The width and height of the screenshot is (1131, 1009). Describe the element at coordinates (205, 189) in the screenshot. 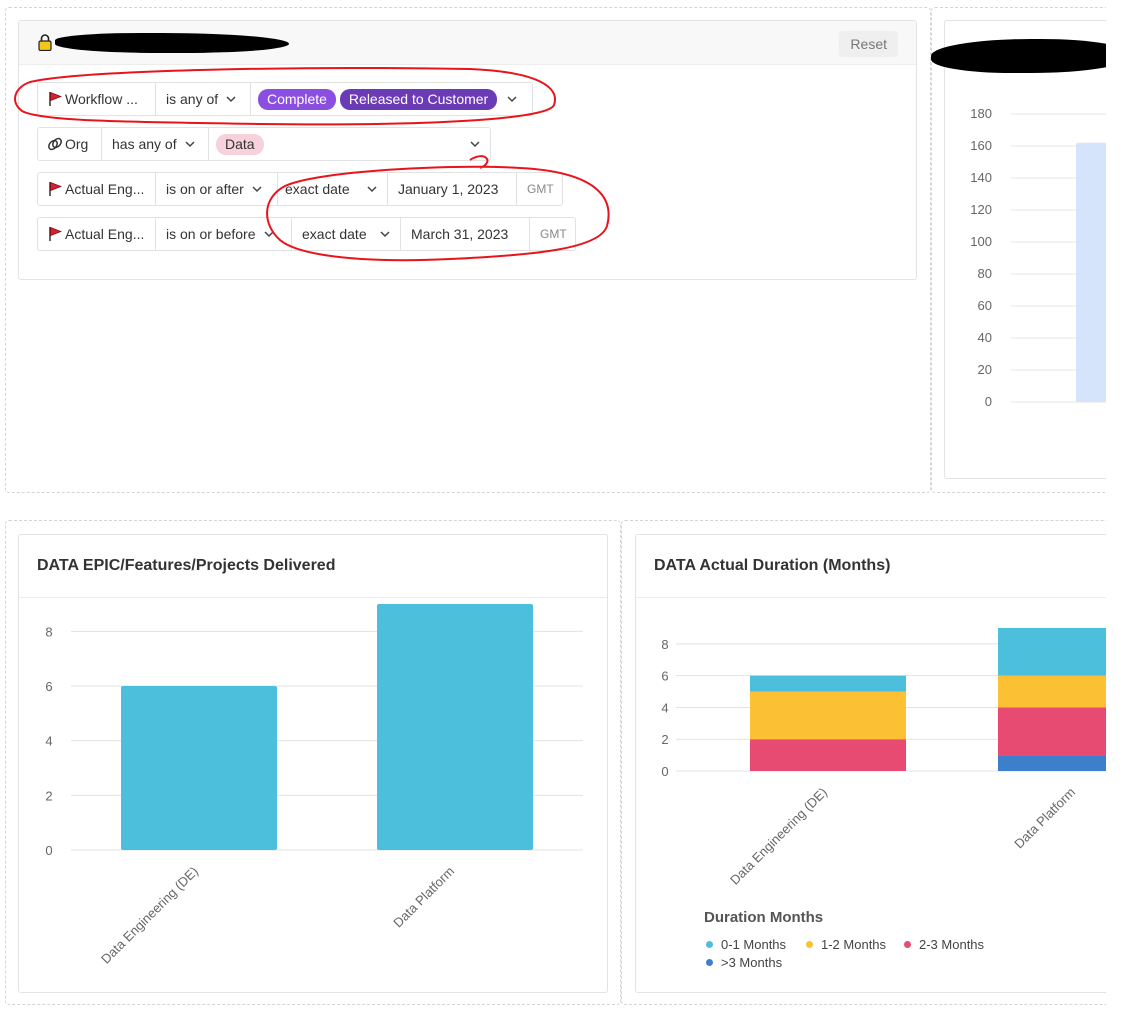

I see `filter-operator-label: is on or after` at that location.